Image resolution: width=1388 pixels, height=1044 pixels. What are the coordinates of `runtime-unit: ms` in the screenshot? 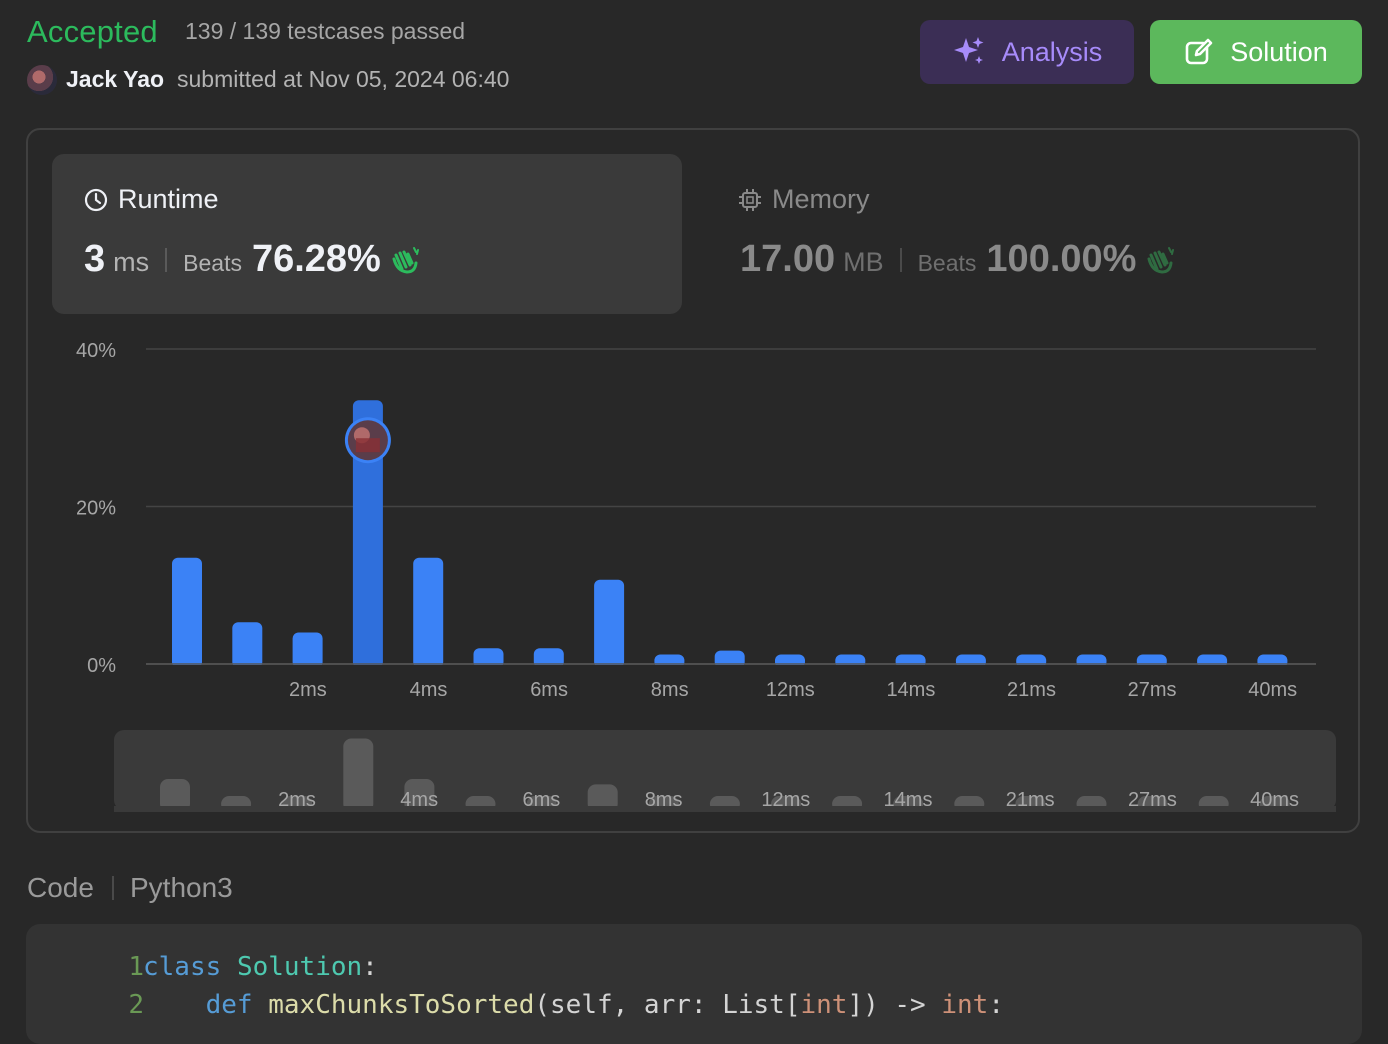 It's located at (131, 262).